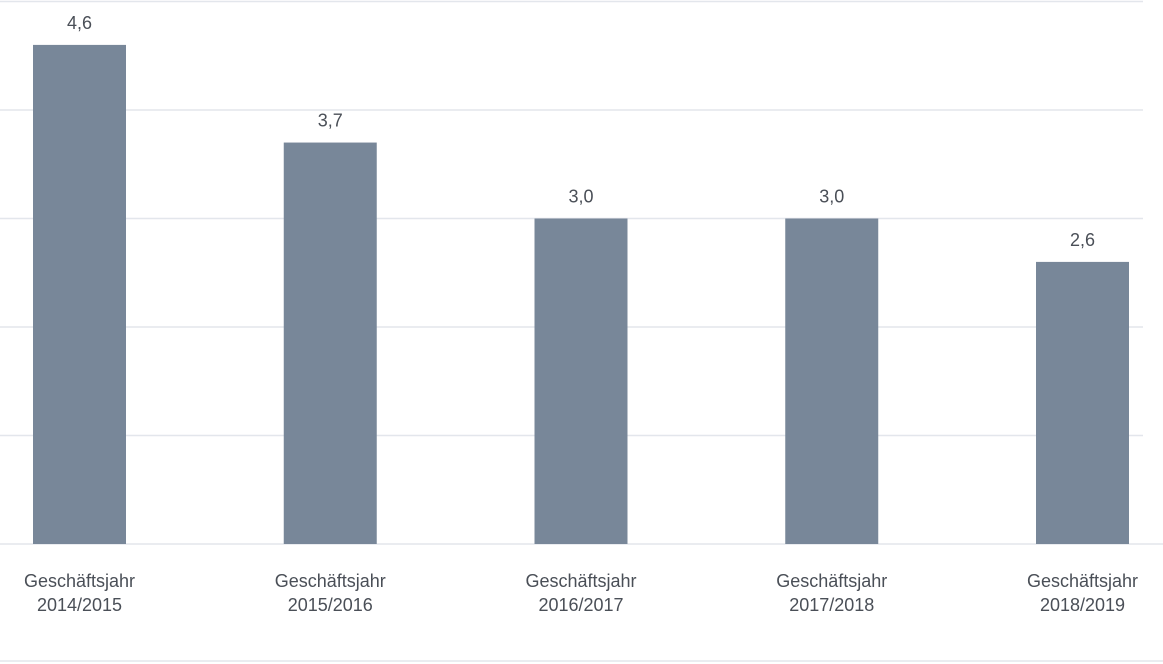  Describe the element at coordinates (831, 593) in the screenshot. I see `x-tick-label: Geschäftsjahr 2017/2018` at that location.